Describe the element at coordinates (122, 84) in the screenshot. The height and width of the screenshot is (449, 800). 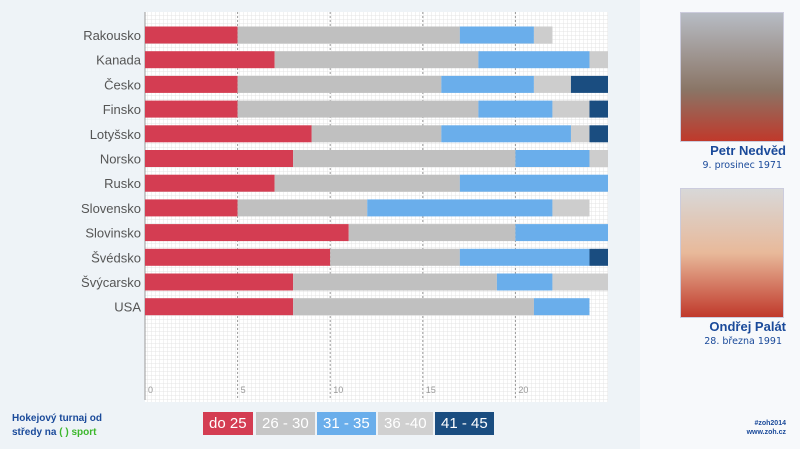
I see `category-label: Česko` at that location.